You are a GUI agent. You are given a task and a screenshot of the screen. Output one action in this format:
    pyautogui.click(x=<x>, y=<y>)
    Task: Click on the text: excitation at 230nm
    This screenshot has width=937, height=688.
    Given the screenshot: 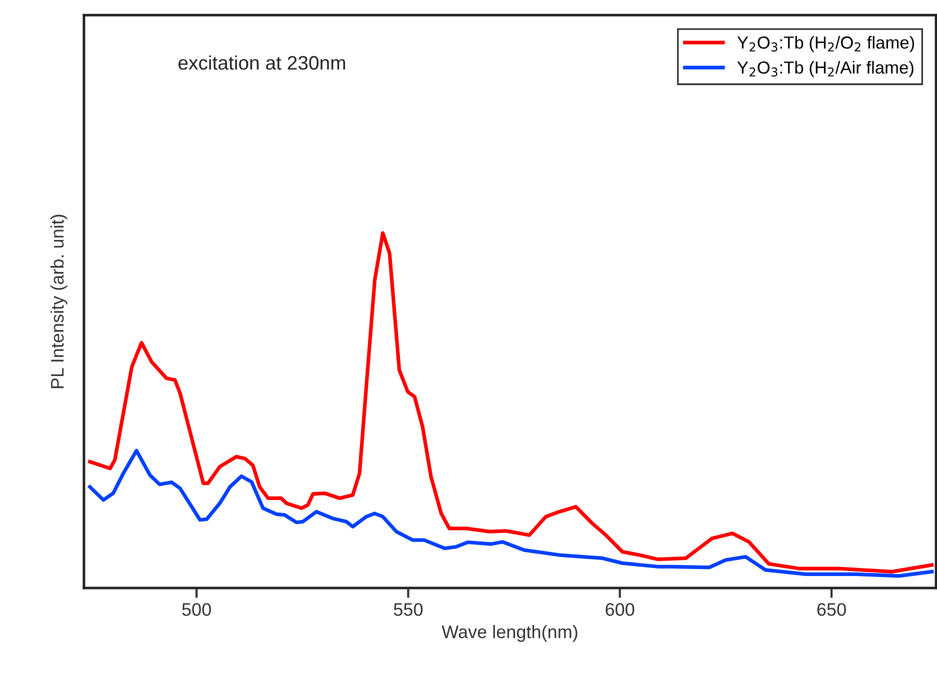 What is the action you would take?
    pyautogui.click(x=262, y=62)
    